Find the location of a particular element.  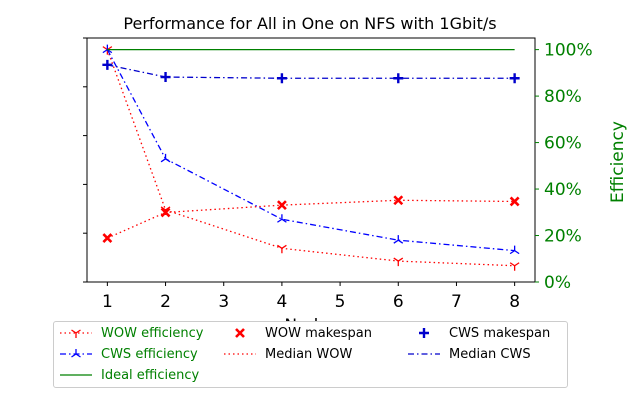

legend-item: CWS efficiency is located at coordinates (129, 354).